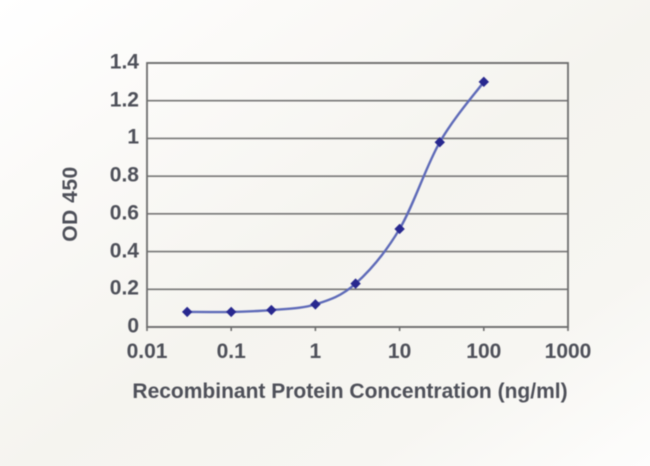 The height and width of the screenshot is (466, 650). Describe the element at coordinates (70, 204) in the screenshot. I see `y-axis-title: OD 450` at that location.